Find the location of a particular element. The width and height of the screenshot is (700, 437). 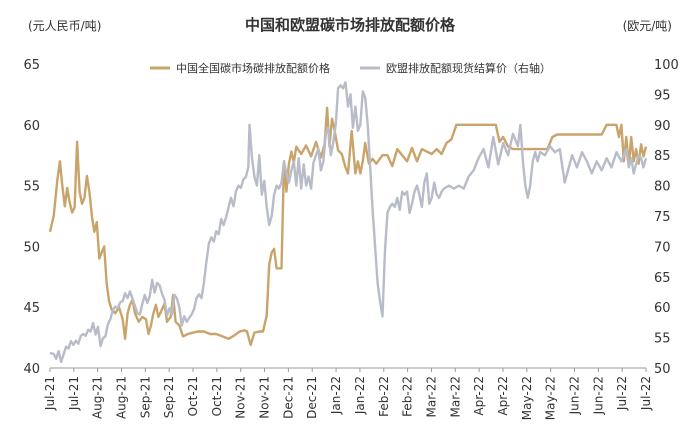

left-axis-unit: (元人民币/吨) is located at coordinates (64, 26).